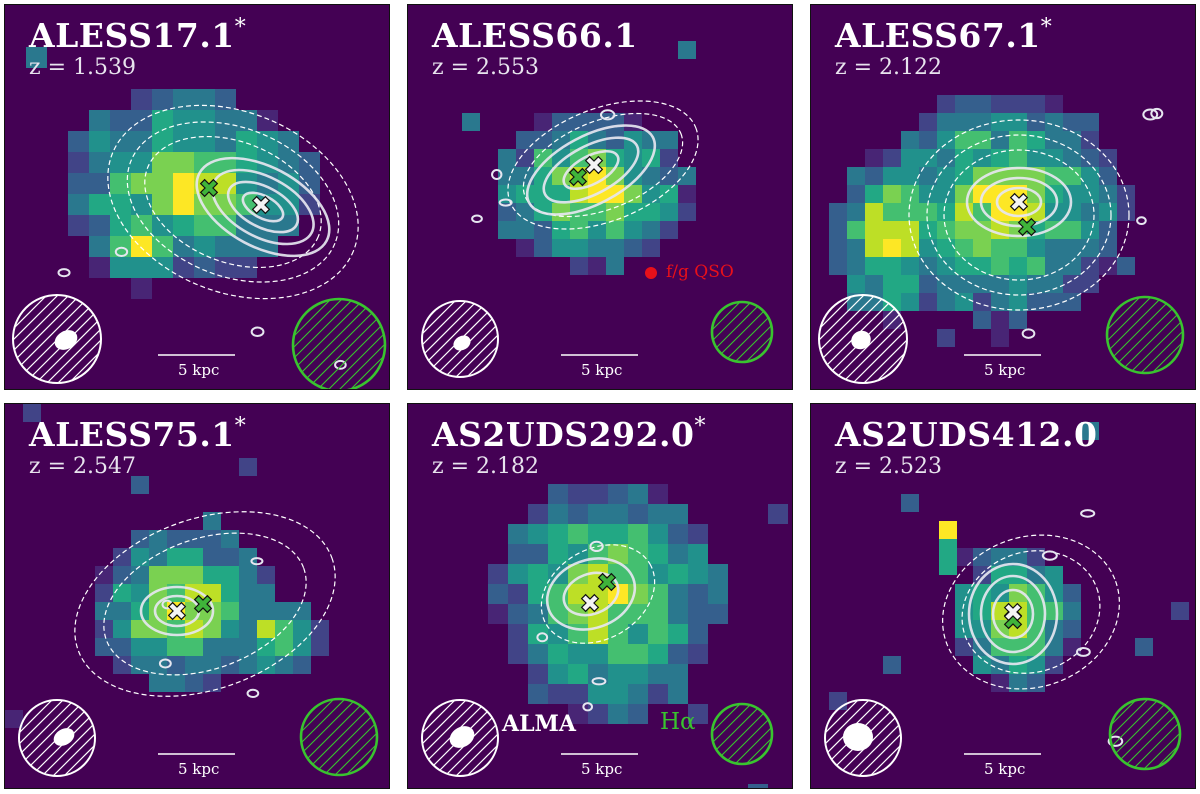  I want to click on halpha-beam-circle, so click(742, 734).